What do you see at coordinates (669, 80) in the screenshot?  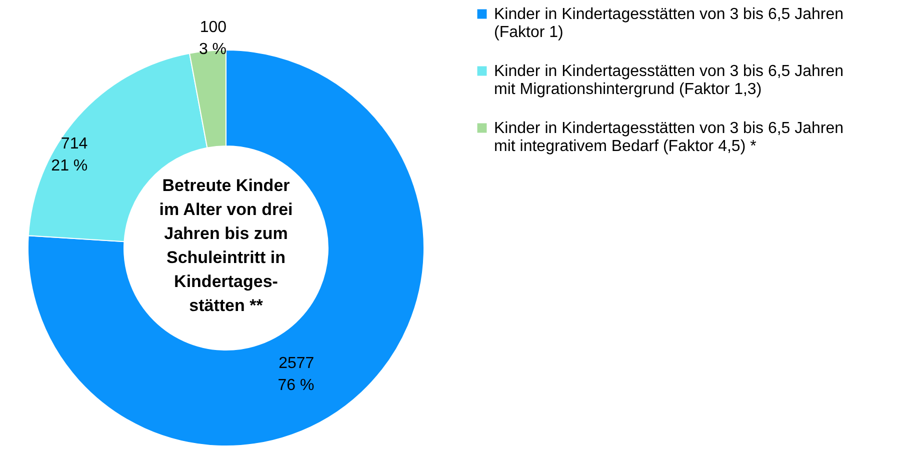 I see `legend-label: Kinder in Kindertagesstätten von 3 bis 6,5 Jahren mit Migrationshintergrund (Faktor 1,3)` at bounding box center [669, 80].